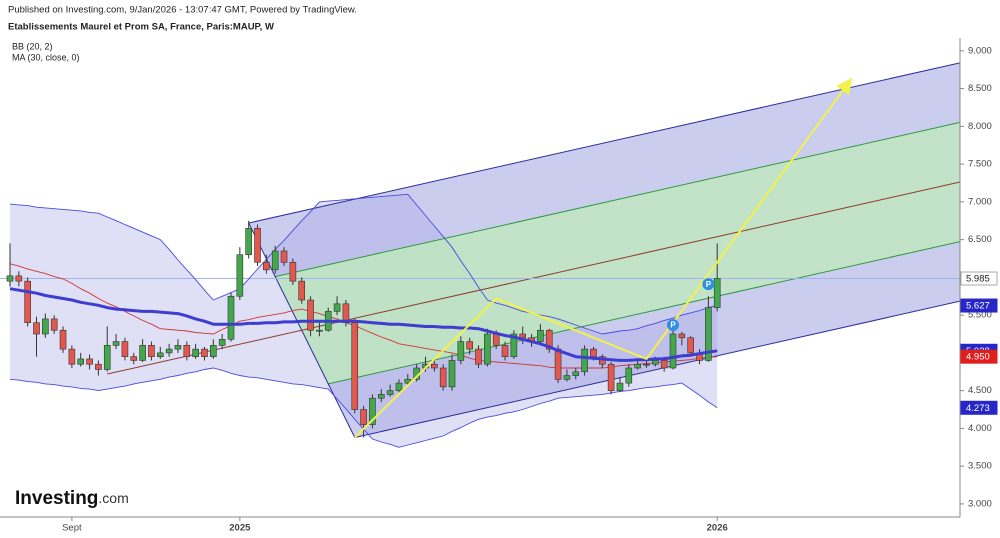  I want to click on price-tag-label: 5.985, so click(978, 279).